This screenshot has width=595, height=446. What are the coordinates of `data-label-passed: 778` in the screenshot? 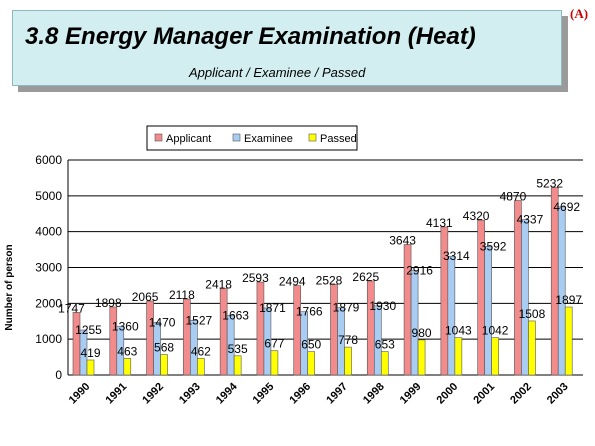 It's located at (348, 340).